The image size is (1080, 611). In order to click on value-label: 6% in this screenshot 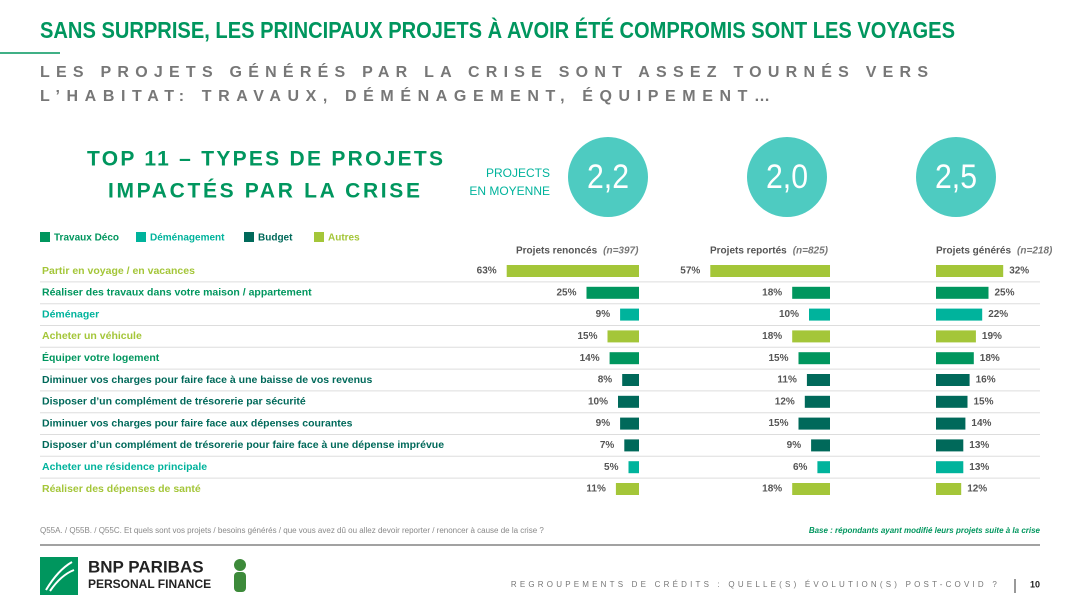, I will do `click(800, 467)`.